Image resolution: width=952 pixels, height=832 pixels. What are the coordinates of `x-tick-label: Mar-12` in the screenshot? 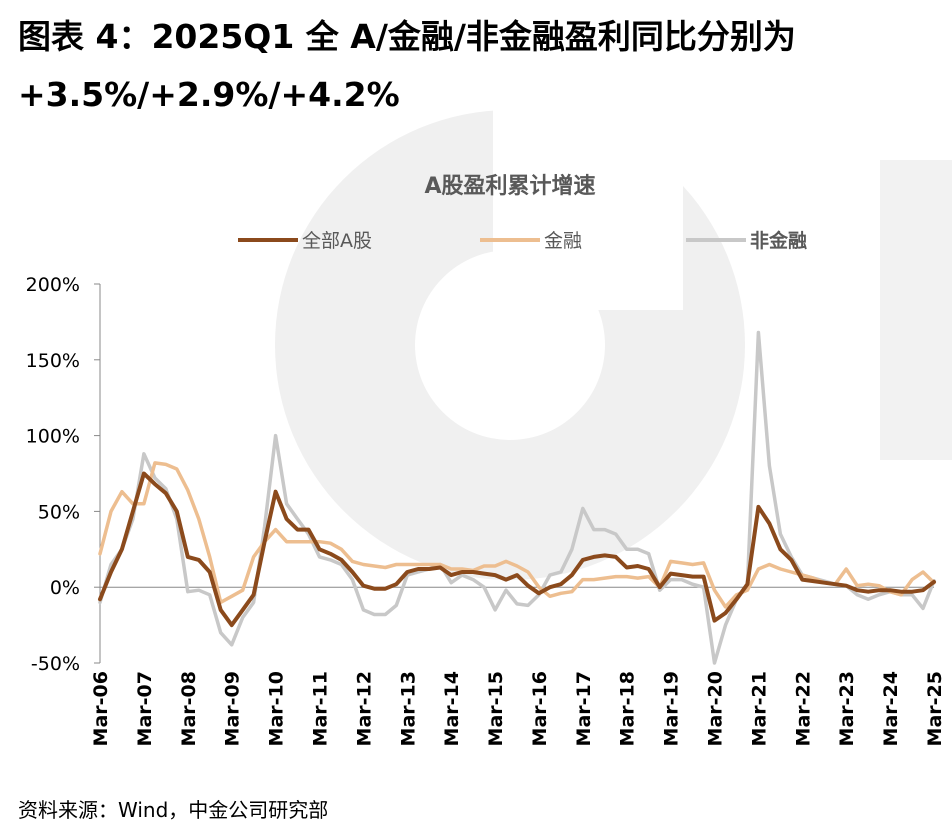 It's located at (364, 708).